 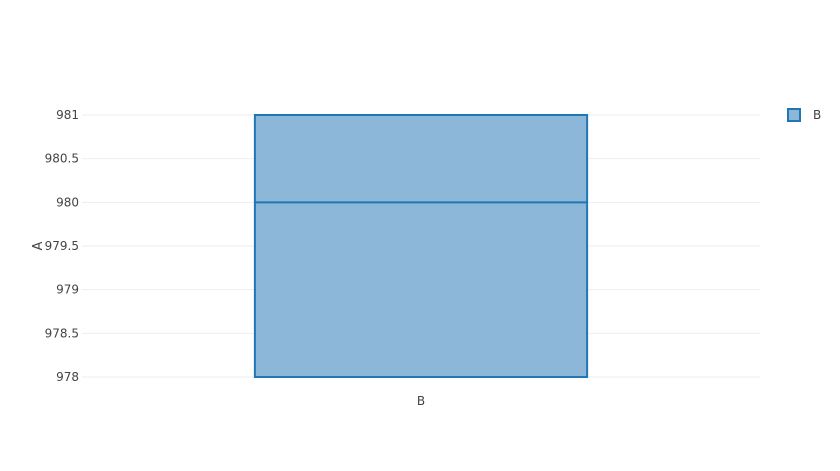 I want to click on legend-swatch, so click(x=794, y=115).